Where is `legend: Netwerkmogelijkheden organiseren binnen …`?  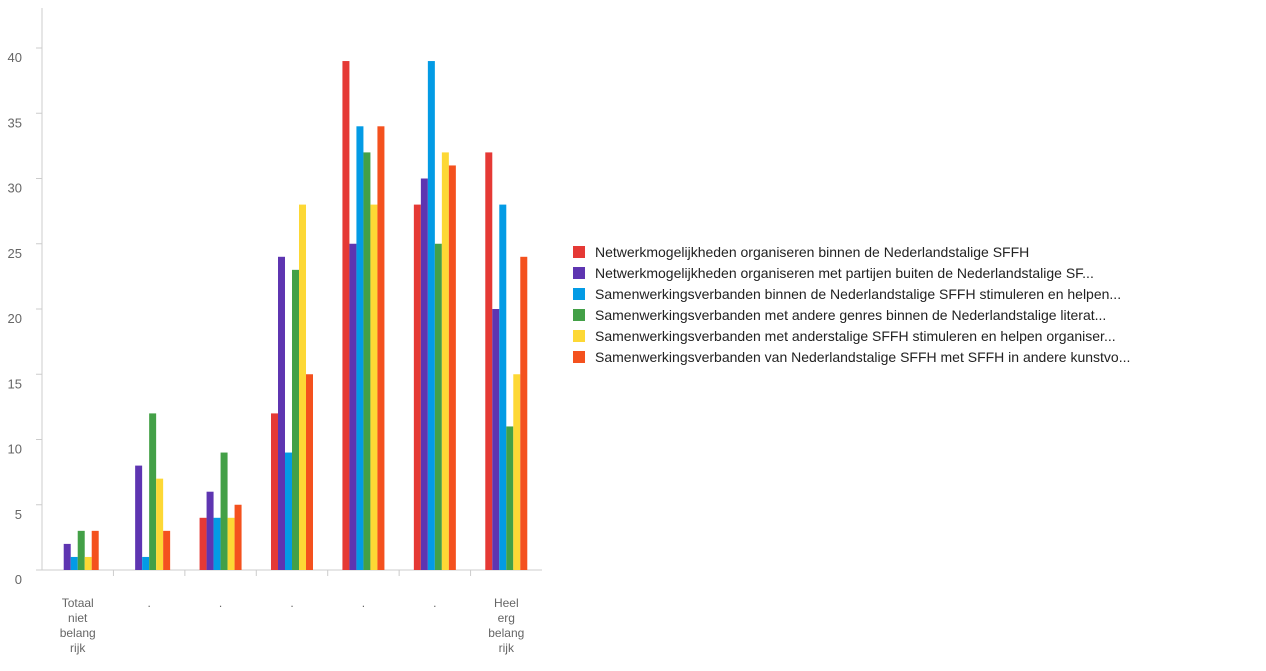
legend: Netwerkmogelijkheden organiseren binnen … is located at coordinates (918, 307).